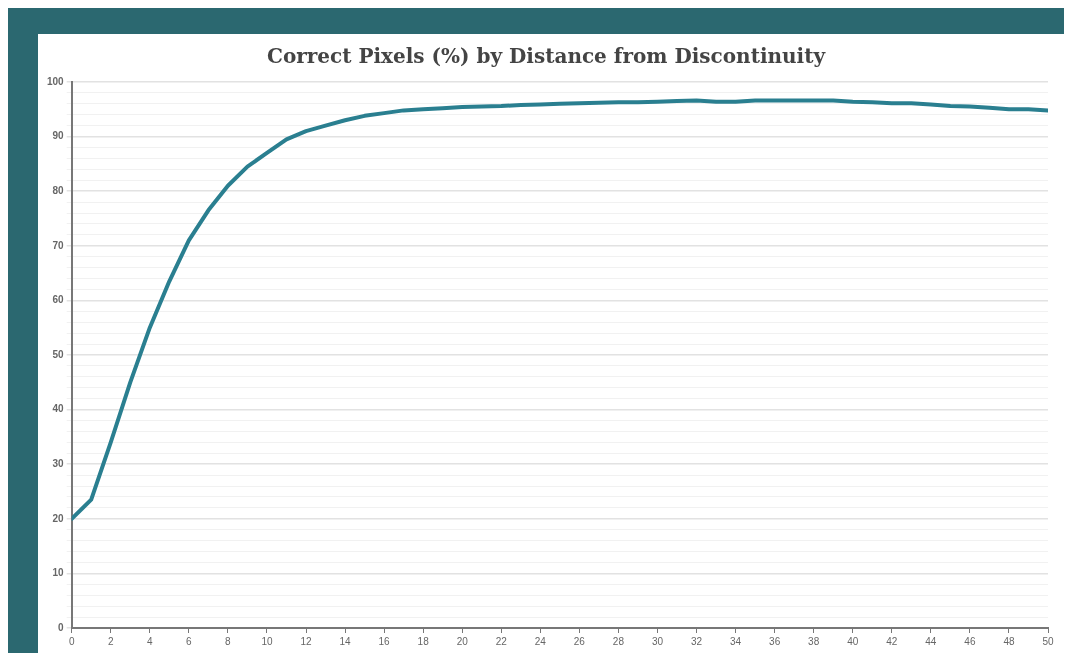 This screenshot has width=1072, height=661. What do you see at coordinates (58, 245) in the screenshot?
I see `y-tick-label: 70` at bounding box center [58, 245].